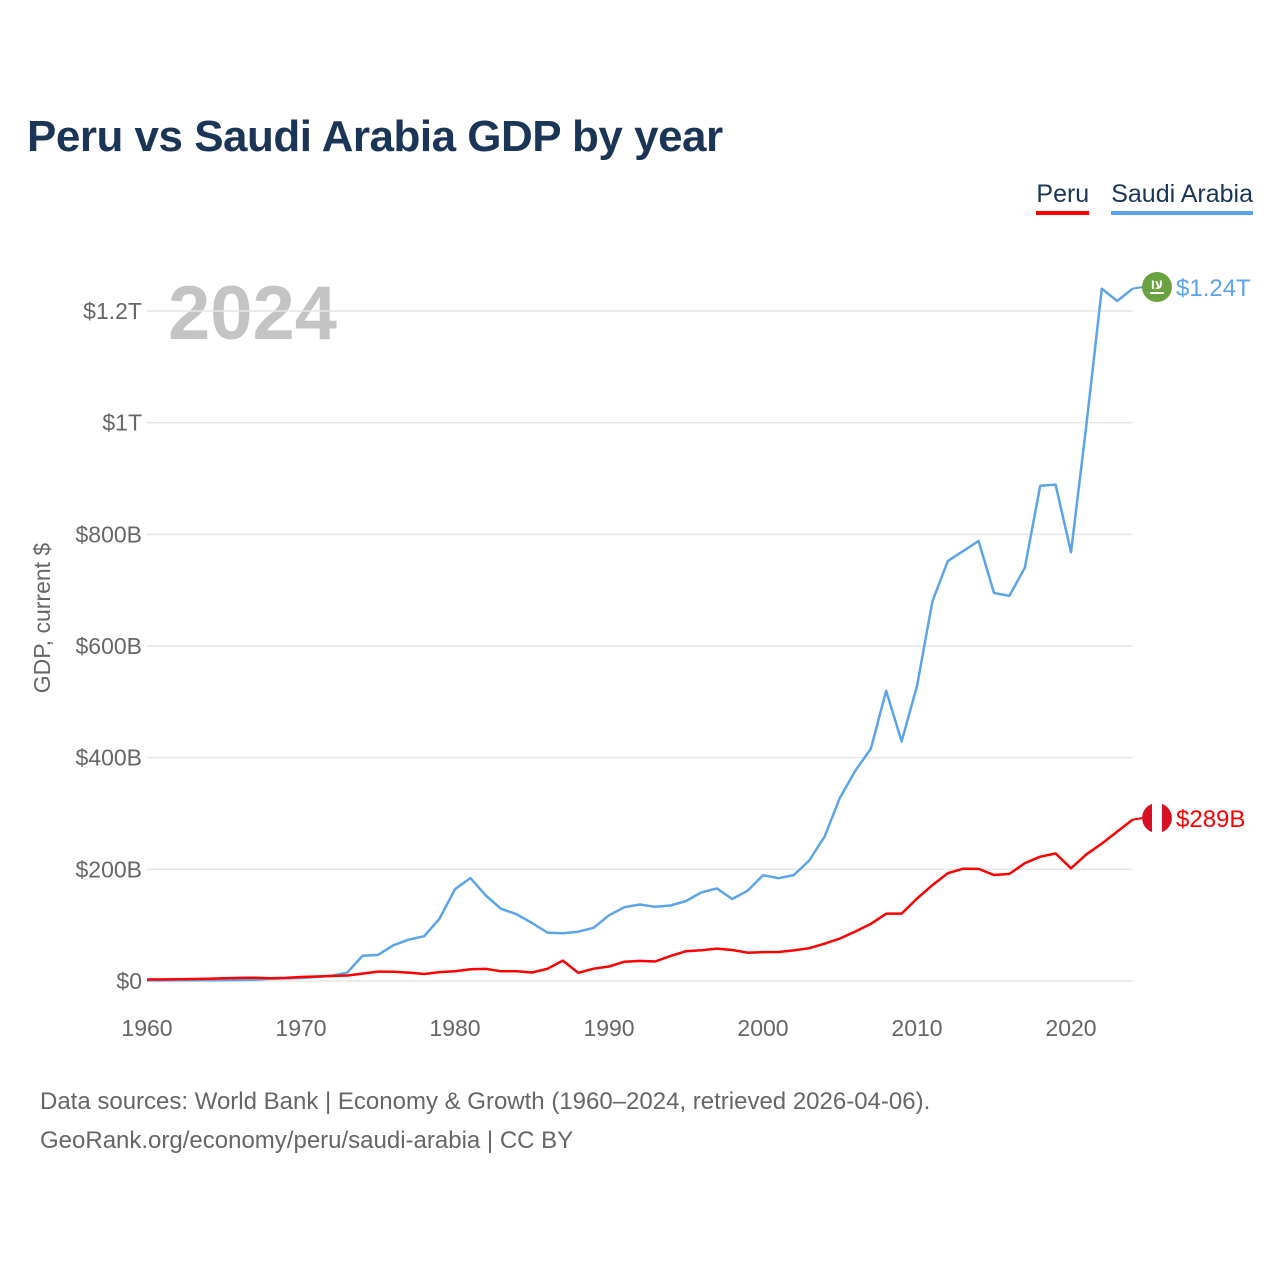  What do you see at coordinates (1182, 197) in the screenshot?
I see `legend-item-saudi-arabia: Saudi Arabia` at bounding box center [1182, 197].